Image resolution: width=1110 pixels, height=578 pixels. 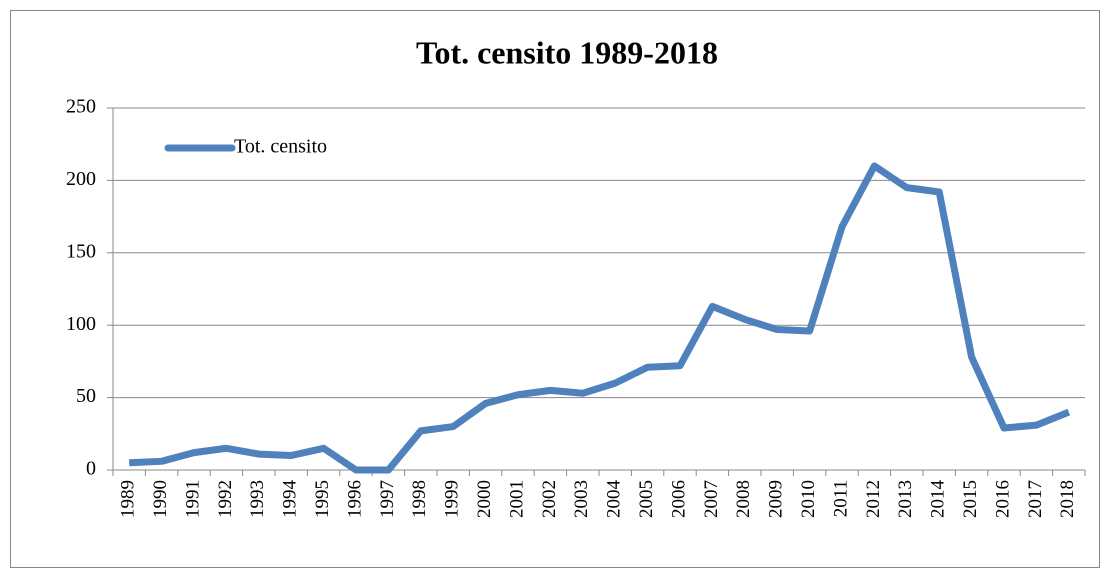 What do you see at coordinates (743, 499) in the screenshot?
I see `x-tick-label: 2008` at bounding box center [743, 499].